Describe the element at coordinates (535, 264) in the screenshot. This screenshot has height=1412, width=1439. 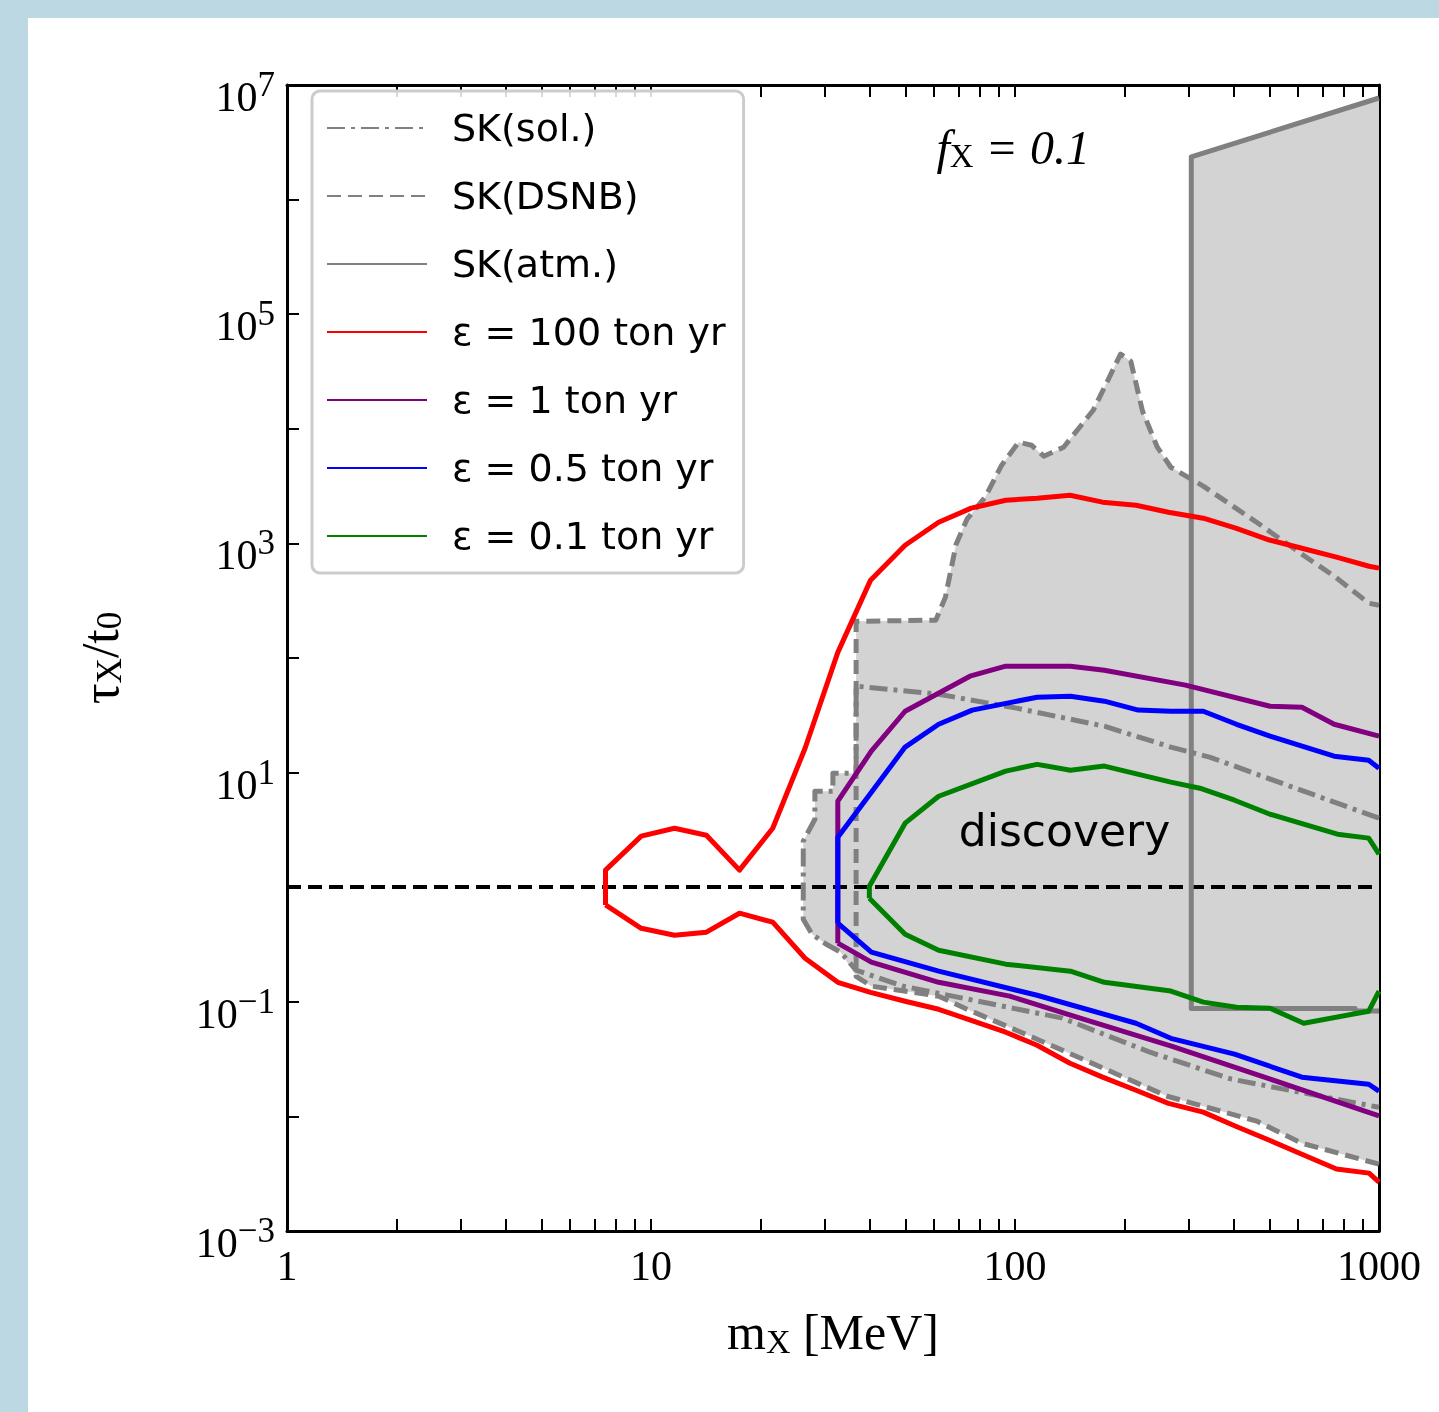
I see `legend-label: SK(atm.)` at that location.